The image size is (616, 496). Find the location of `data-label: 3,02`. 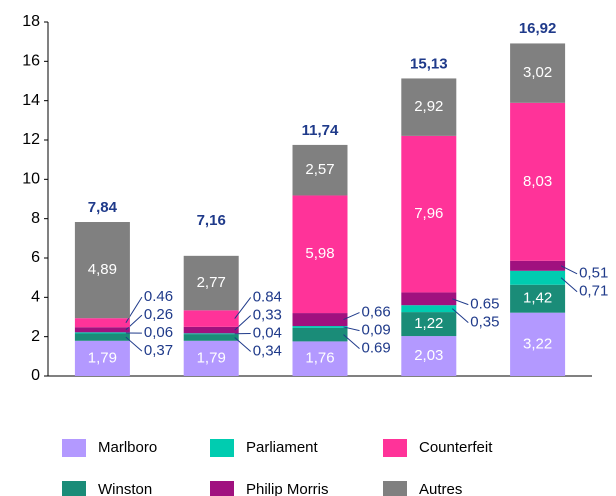

data-label: 3,02 is located at coordinates (537, 72).